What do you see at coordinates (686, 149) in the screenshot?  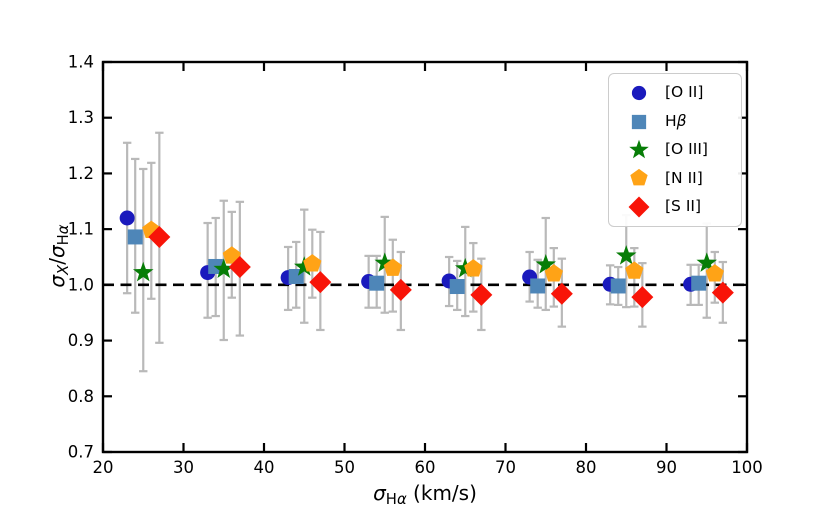 I see `legend-label-o-iii: [O III]` at bounding box center [686, 149].